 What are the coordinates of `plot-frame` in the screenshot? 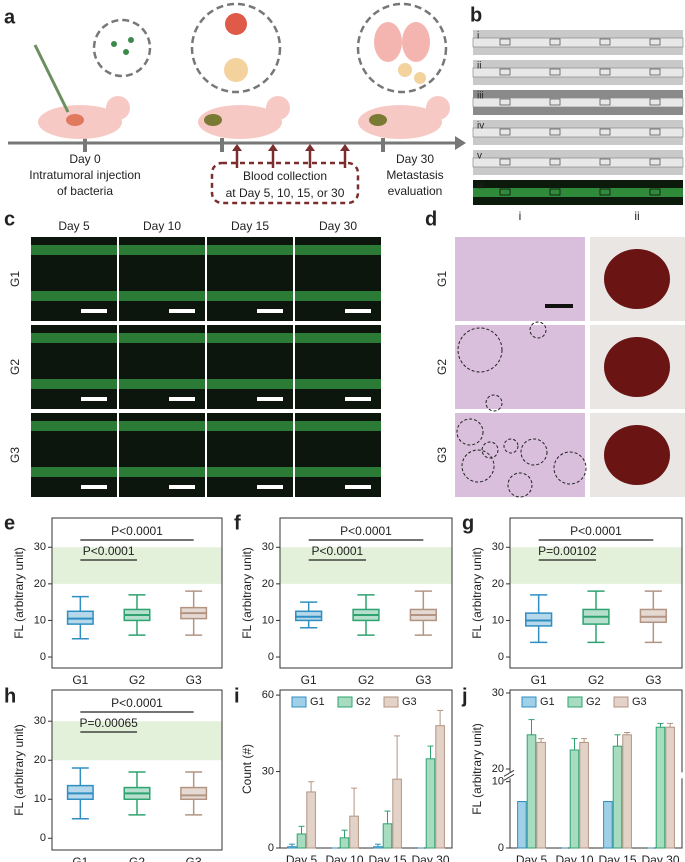 It's located at (366, 769).